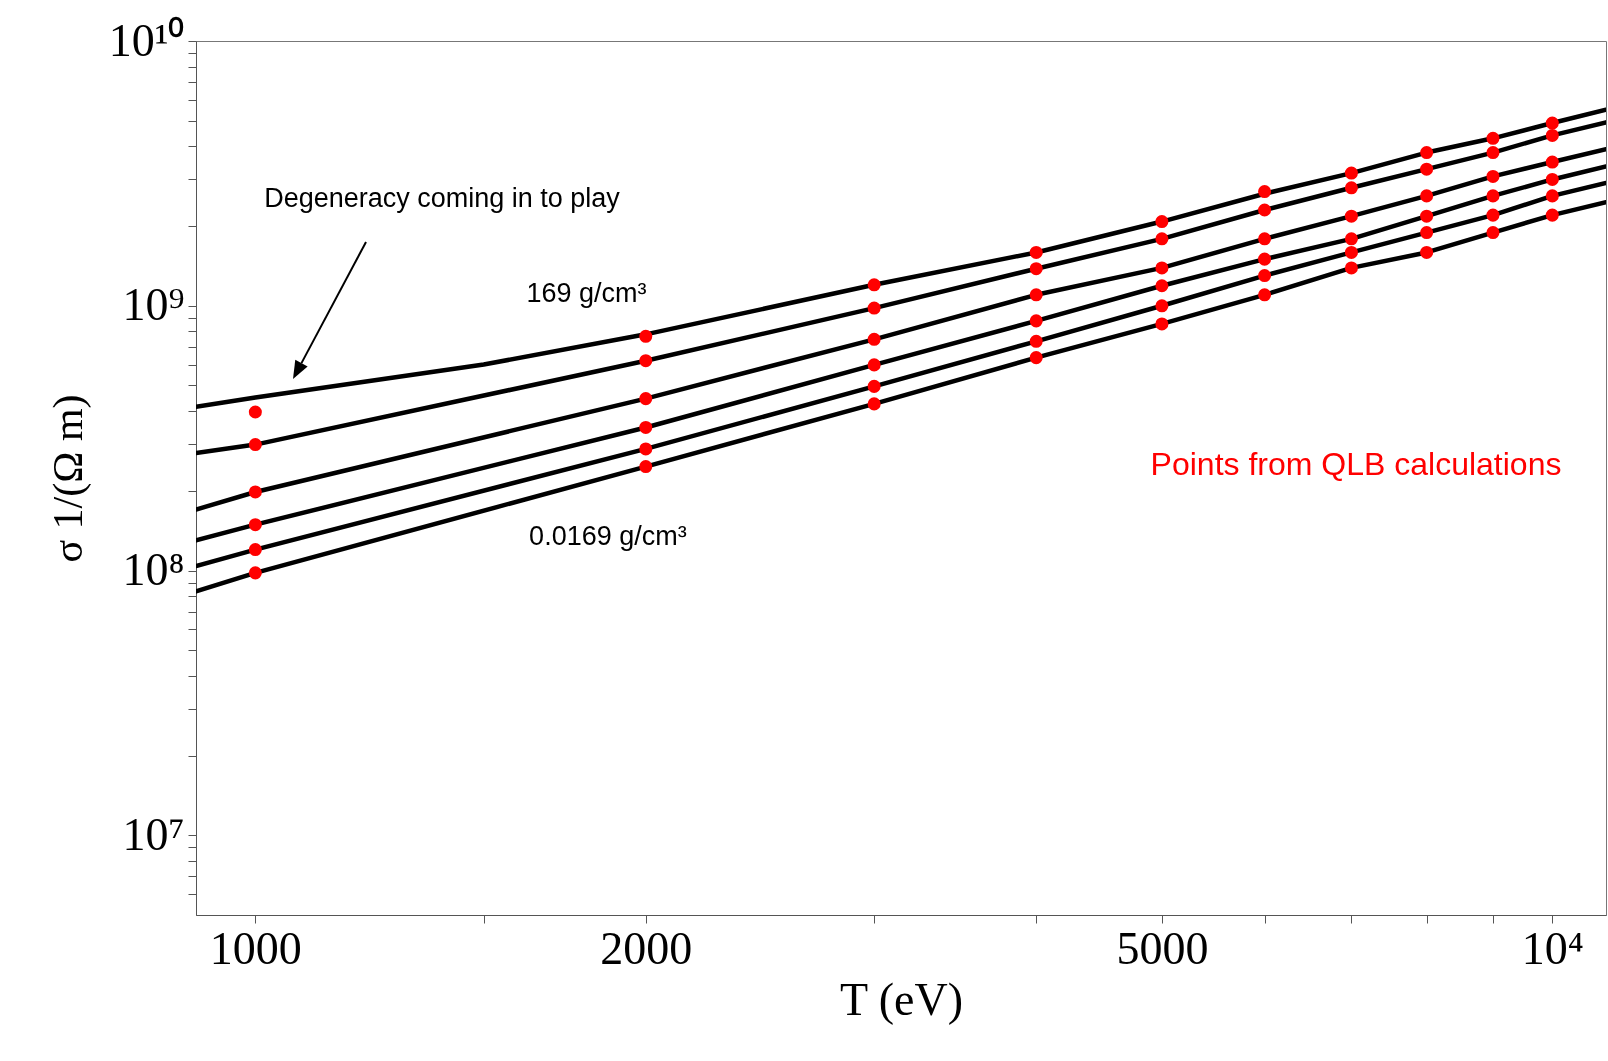 The height and width of the screenshot is (1061, 1608). Describe the element at coordinates (586, 293) in the screenshot. I see `annotation: 169 g/cm³` at that location.